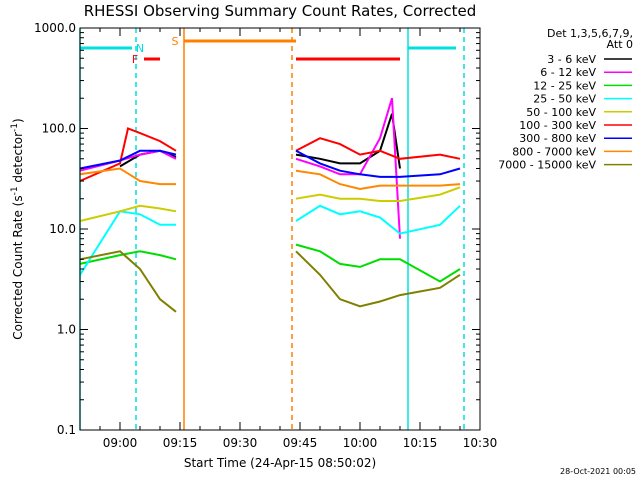 Image resolution: width=640 pixels, height=480 pixels. Describe the element at coordinates (135, 59) in the screenshot. I see `flag-label-f: F` at that location.